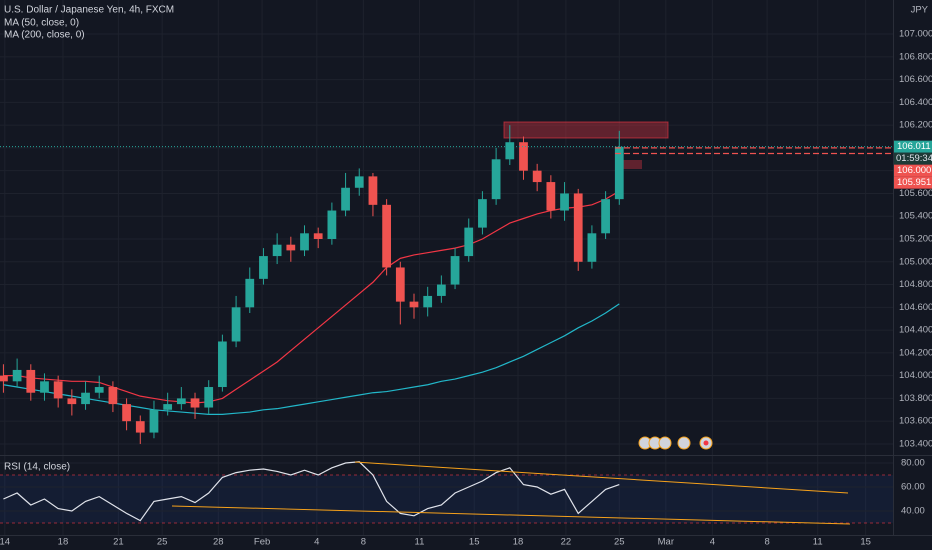 This screenshot has width=932, height=550. Describe the element at coordinates (915, 216) in the screenshot. I see `y-tick-label: 105.400` at that location.